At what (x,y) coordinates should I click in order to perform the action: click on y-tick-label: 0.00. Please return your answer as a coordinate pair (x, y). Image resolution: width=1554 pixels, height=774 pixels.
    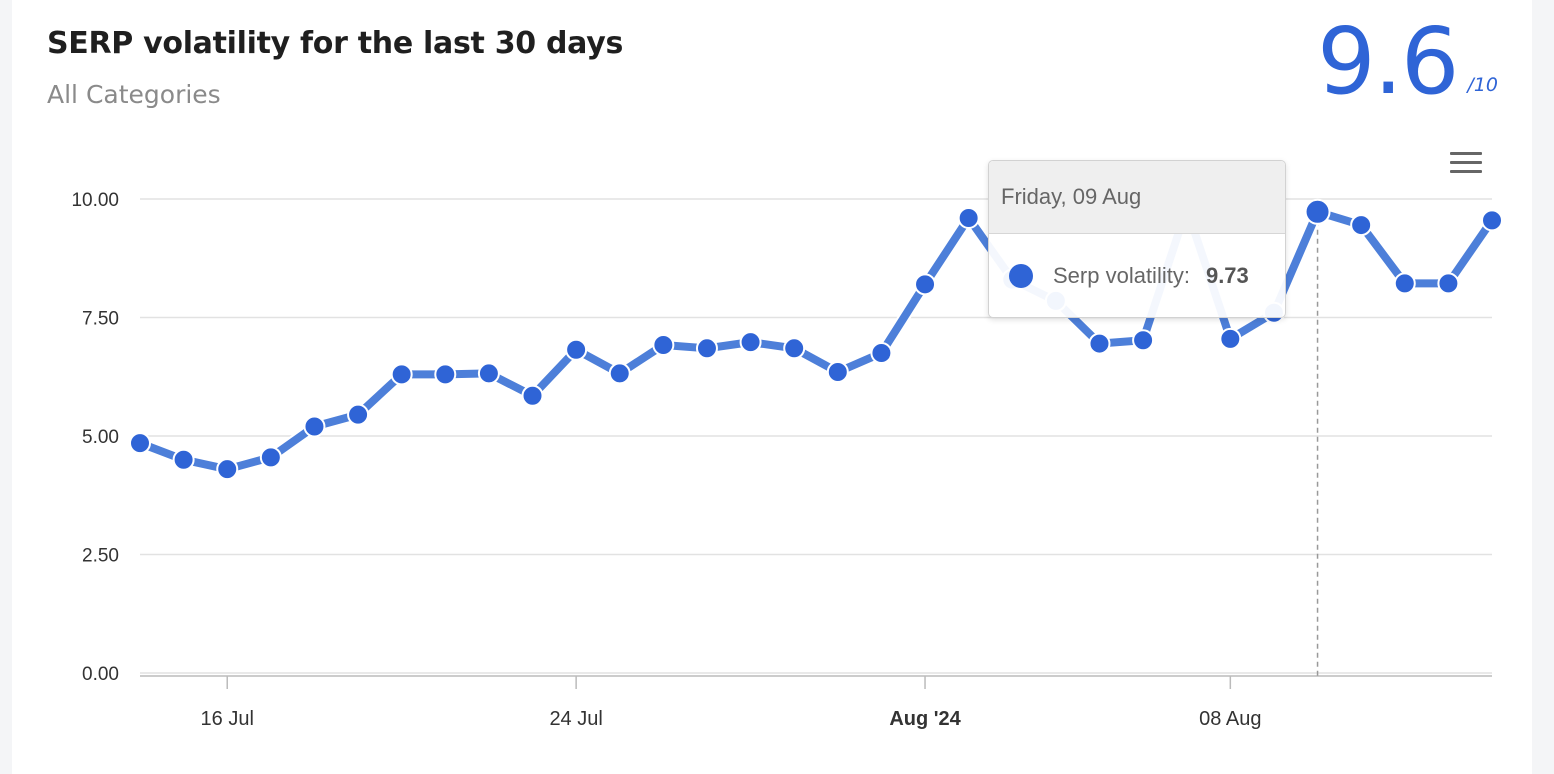
    Looking at the image, I should click on (100, 674).